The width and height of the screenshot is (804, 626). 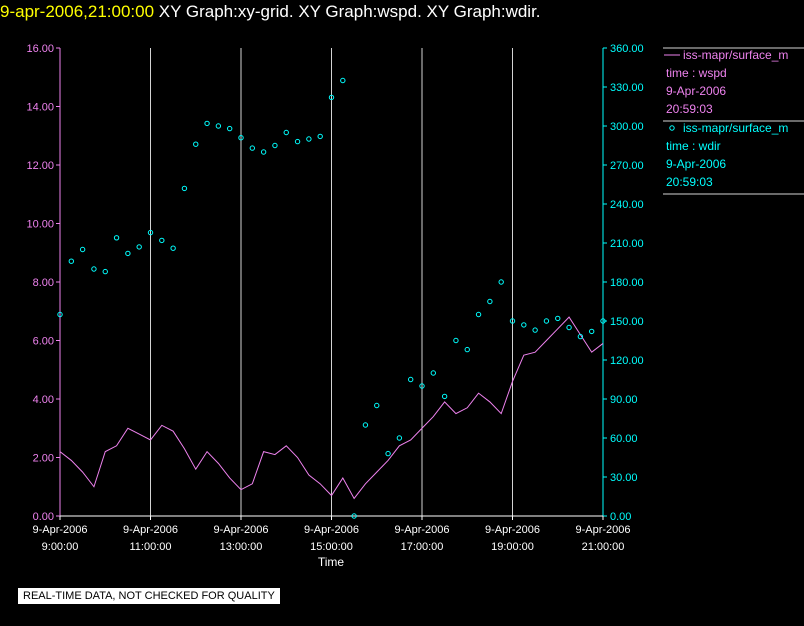 I want to click on y-right-tick-label: 360.00, so click(x=627, y=49).